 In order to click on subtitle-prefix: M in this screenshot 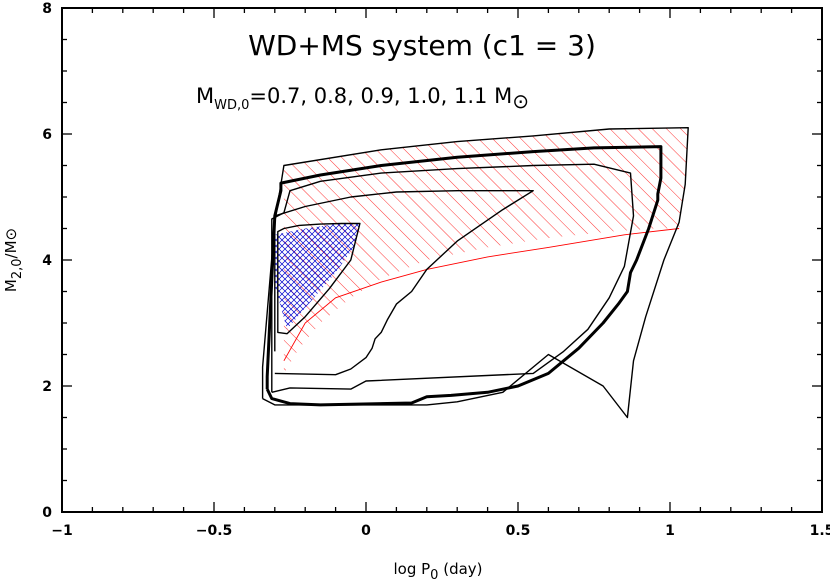, I will do `click(205, 96)`.